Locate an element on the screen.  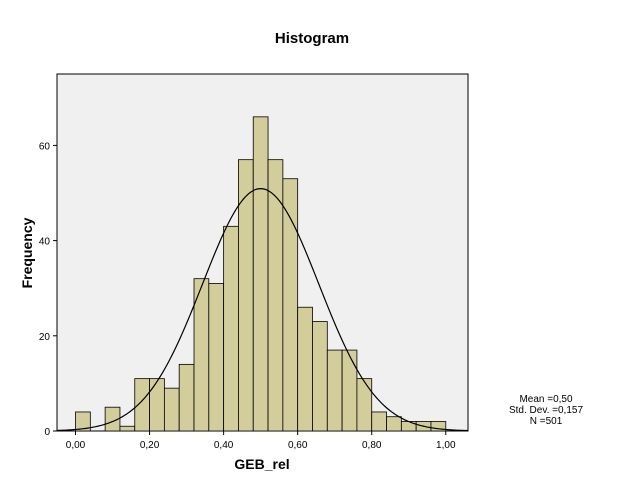
y-axis: 0 20 40 60 is located at coordinates (48, 289).